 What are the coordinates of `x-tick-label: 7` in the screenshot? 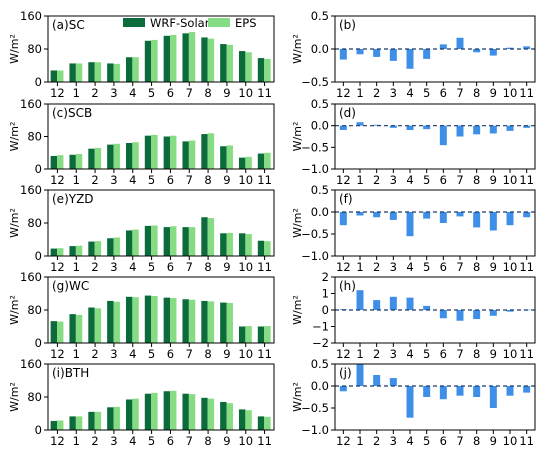 It's located at (189, 441).